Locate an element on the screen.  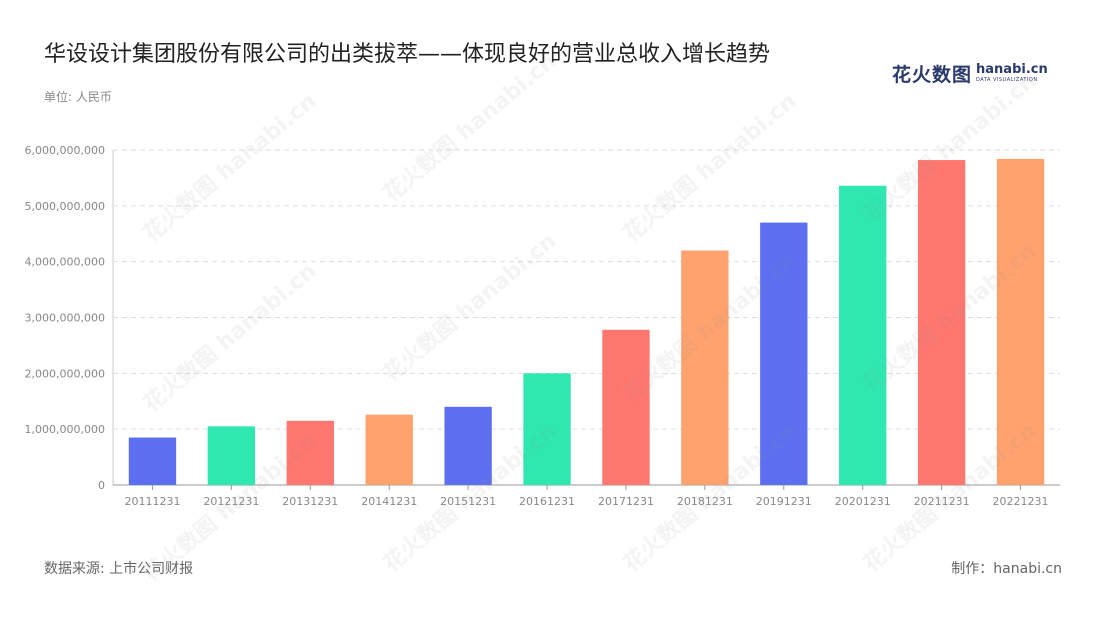
data-source: 数据来源: 上市公司财报 is located at coordinates (119, 569).